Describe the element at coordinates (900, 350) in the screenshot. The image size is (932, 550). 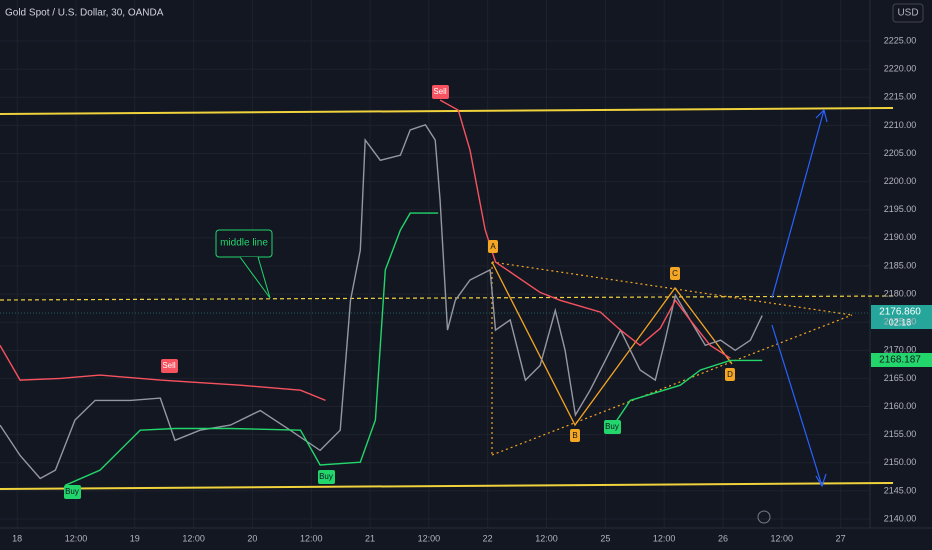
I see `y-tick-label: 2170.00` at that location.